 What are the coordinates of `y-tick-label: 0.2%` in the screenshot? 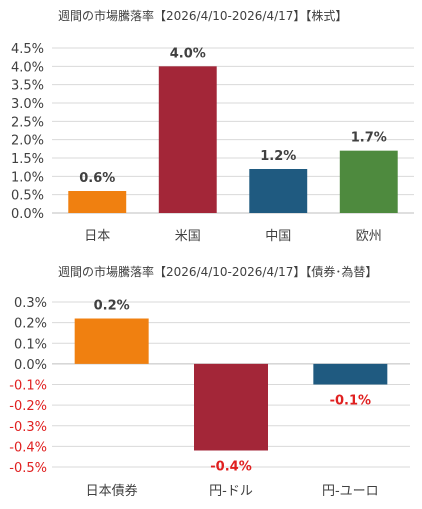 It's located at (30, 324).